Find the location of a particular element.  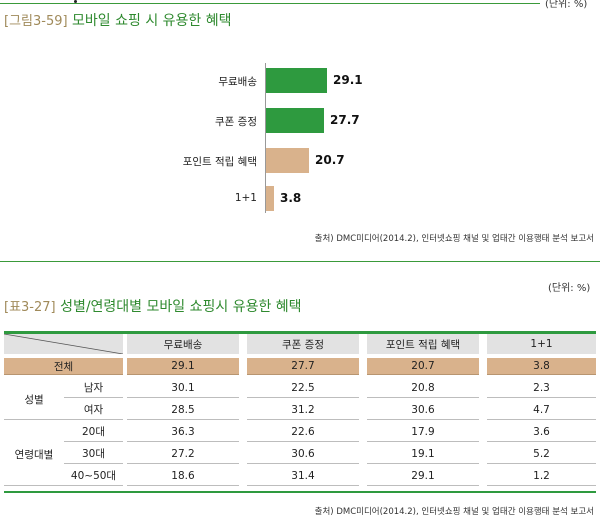

table-cell: 19.1 is located at coordinates (423, 454).